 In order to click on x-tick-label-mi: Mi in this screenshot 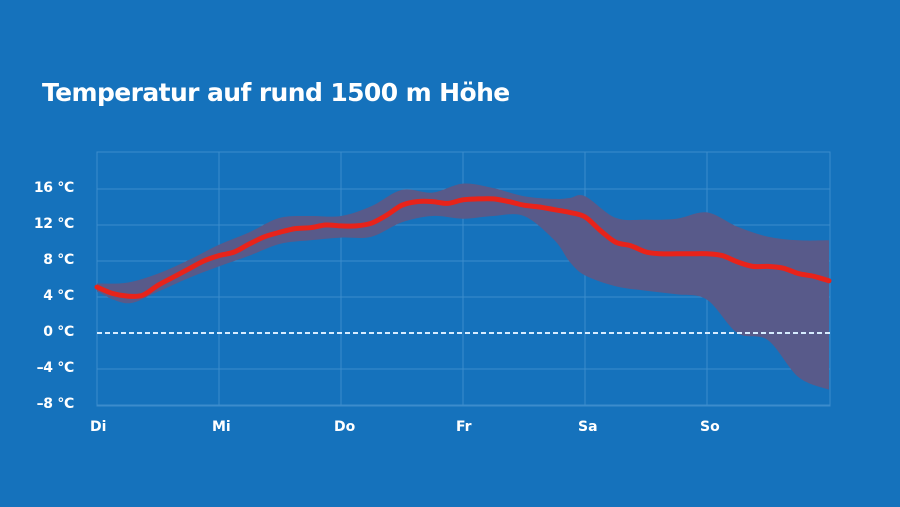, I will do `click(221, 427)`.